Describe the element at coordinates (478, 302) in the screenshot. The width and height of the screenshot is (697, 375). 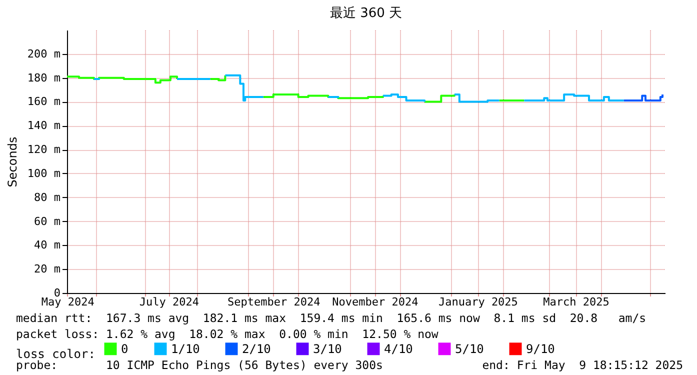
I see `x-tick-label: January 2025` at that location.